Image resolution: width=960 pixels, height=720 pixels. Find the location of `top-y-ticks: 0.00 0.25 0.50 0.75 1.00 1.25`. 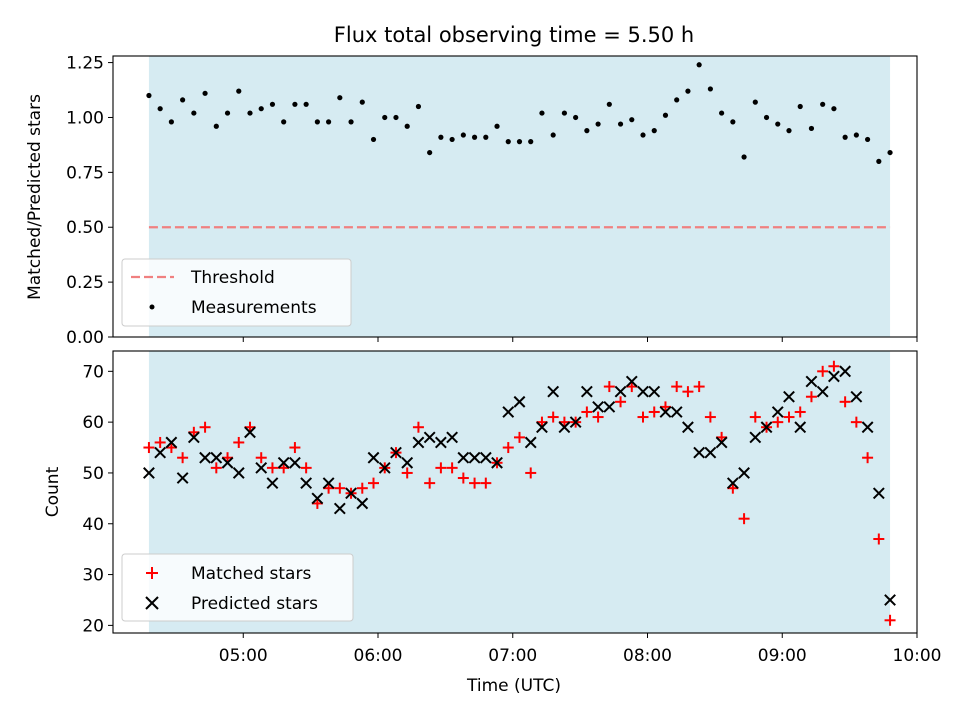

top-y-ticks: 0.00 0.25 0.50 0.75 1.00 1.25 is located at coordinates (89, 201).